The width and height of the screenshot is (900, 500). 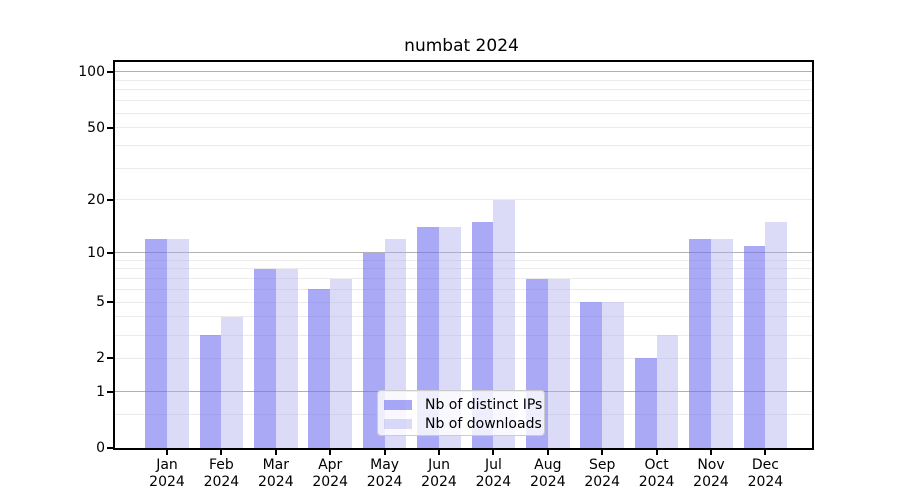 I want to click on legend-swatch-distinct-ips, so click(x=398, y=404).